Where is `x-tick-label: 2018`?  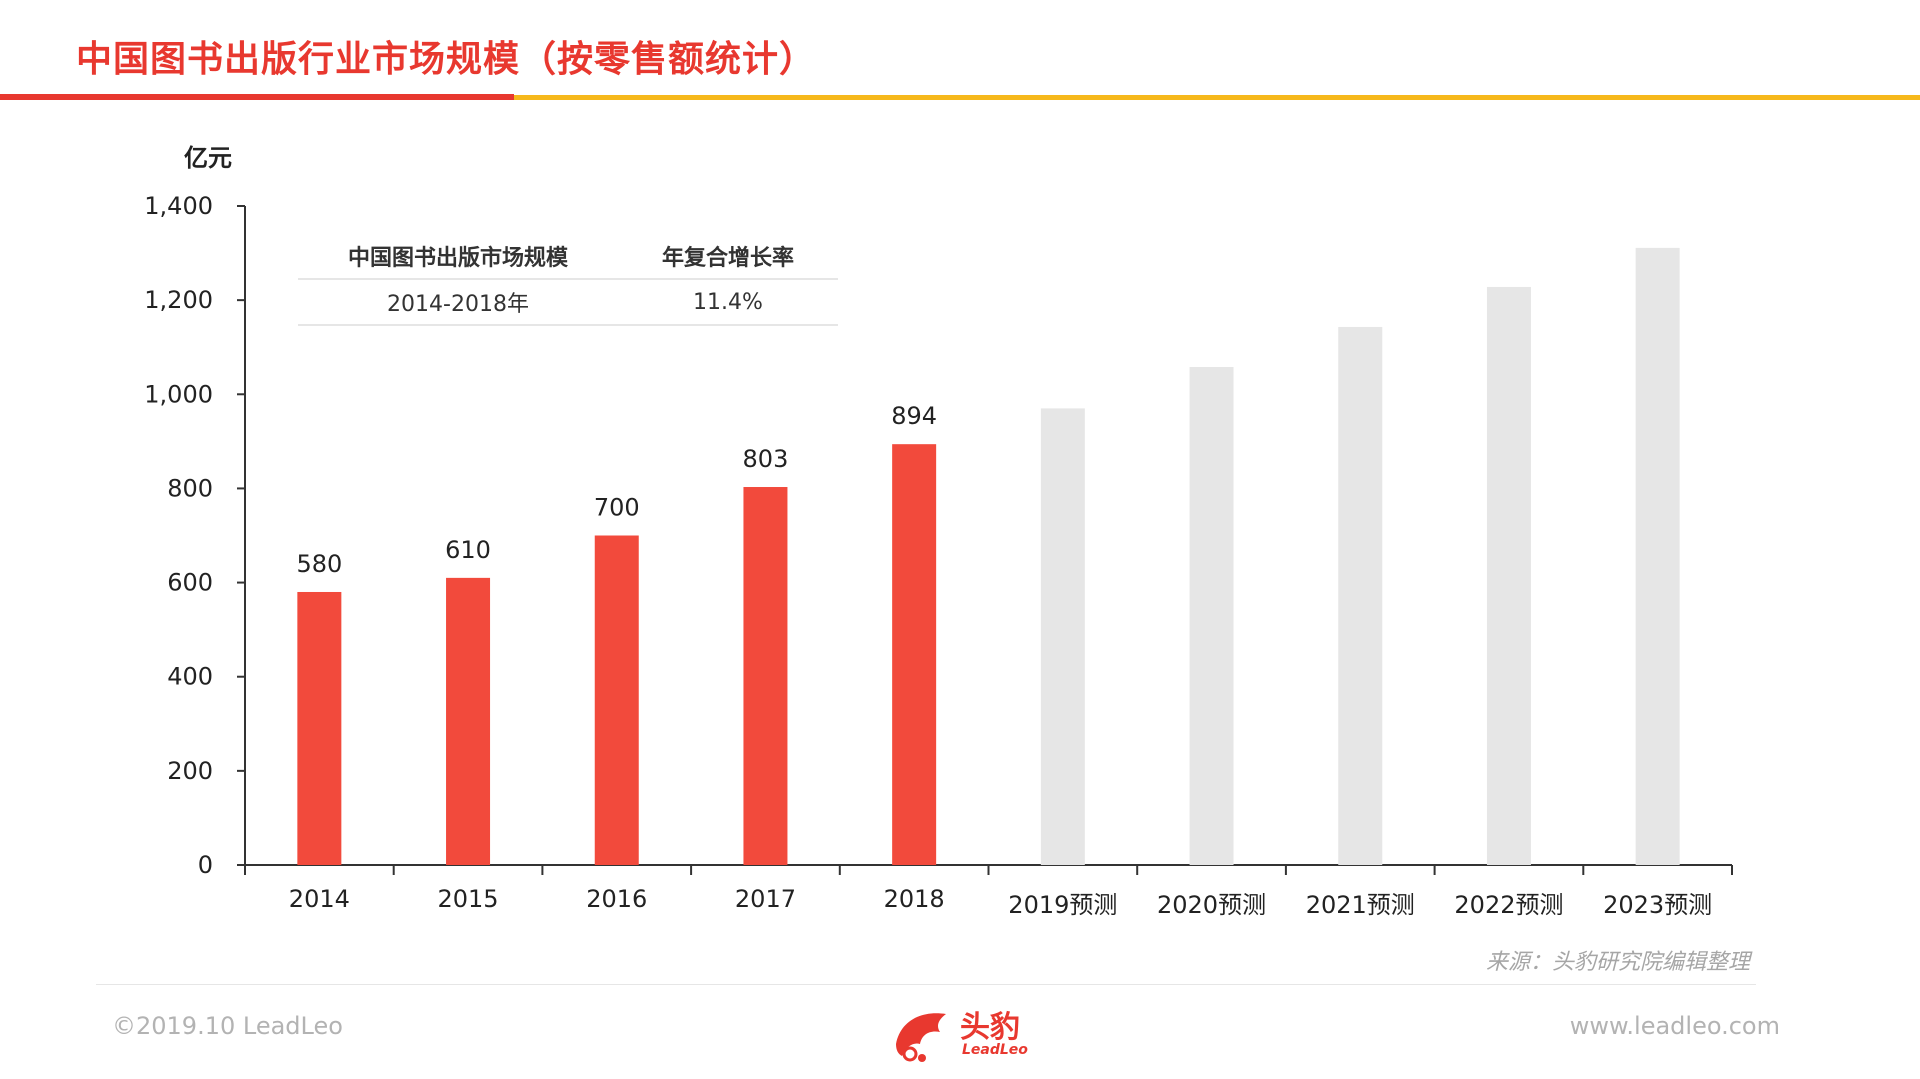
x-tick-label: 2018 is located at coordinates (914, 899).